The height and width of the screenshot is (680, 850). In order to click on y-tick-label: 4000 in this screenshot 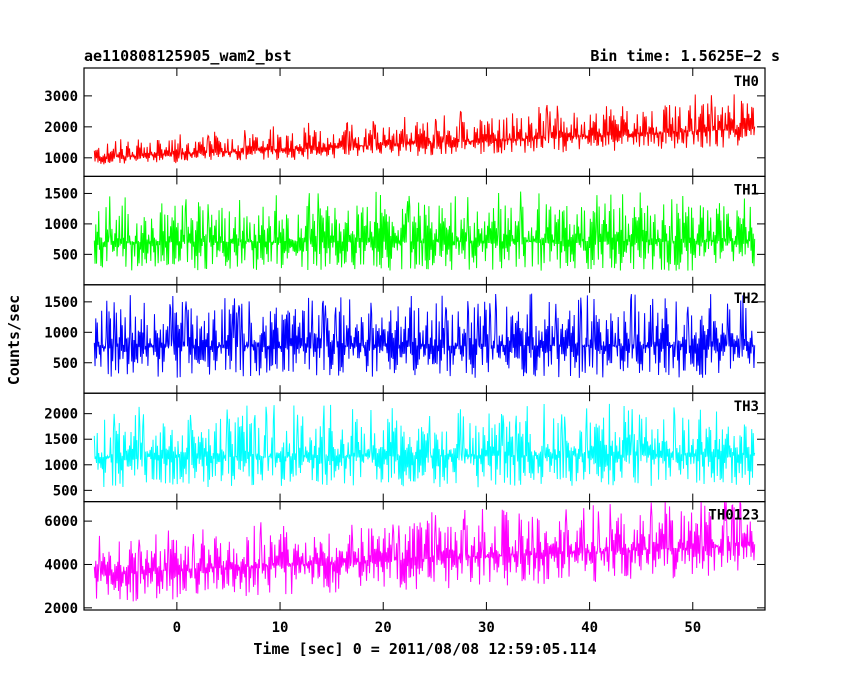, I will do `click(61, 565)`.